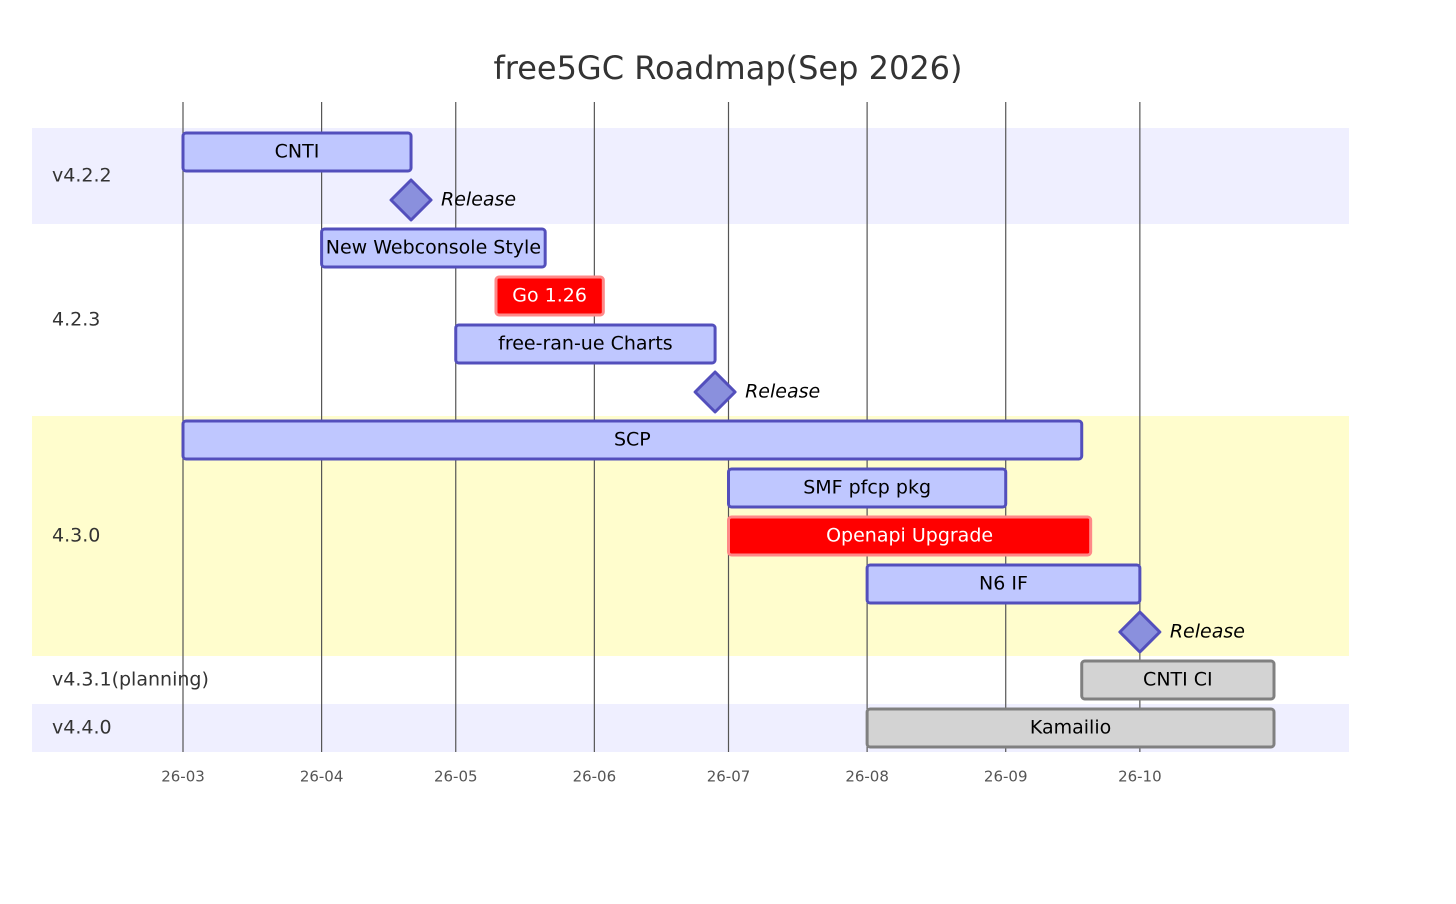  I want to click on x-tick-label: 26-08, so click(867, 777).